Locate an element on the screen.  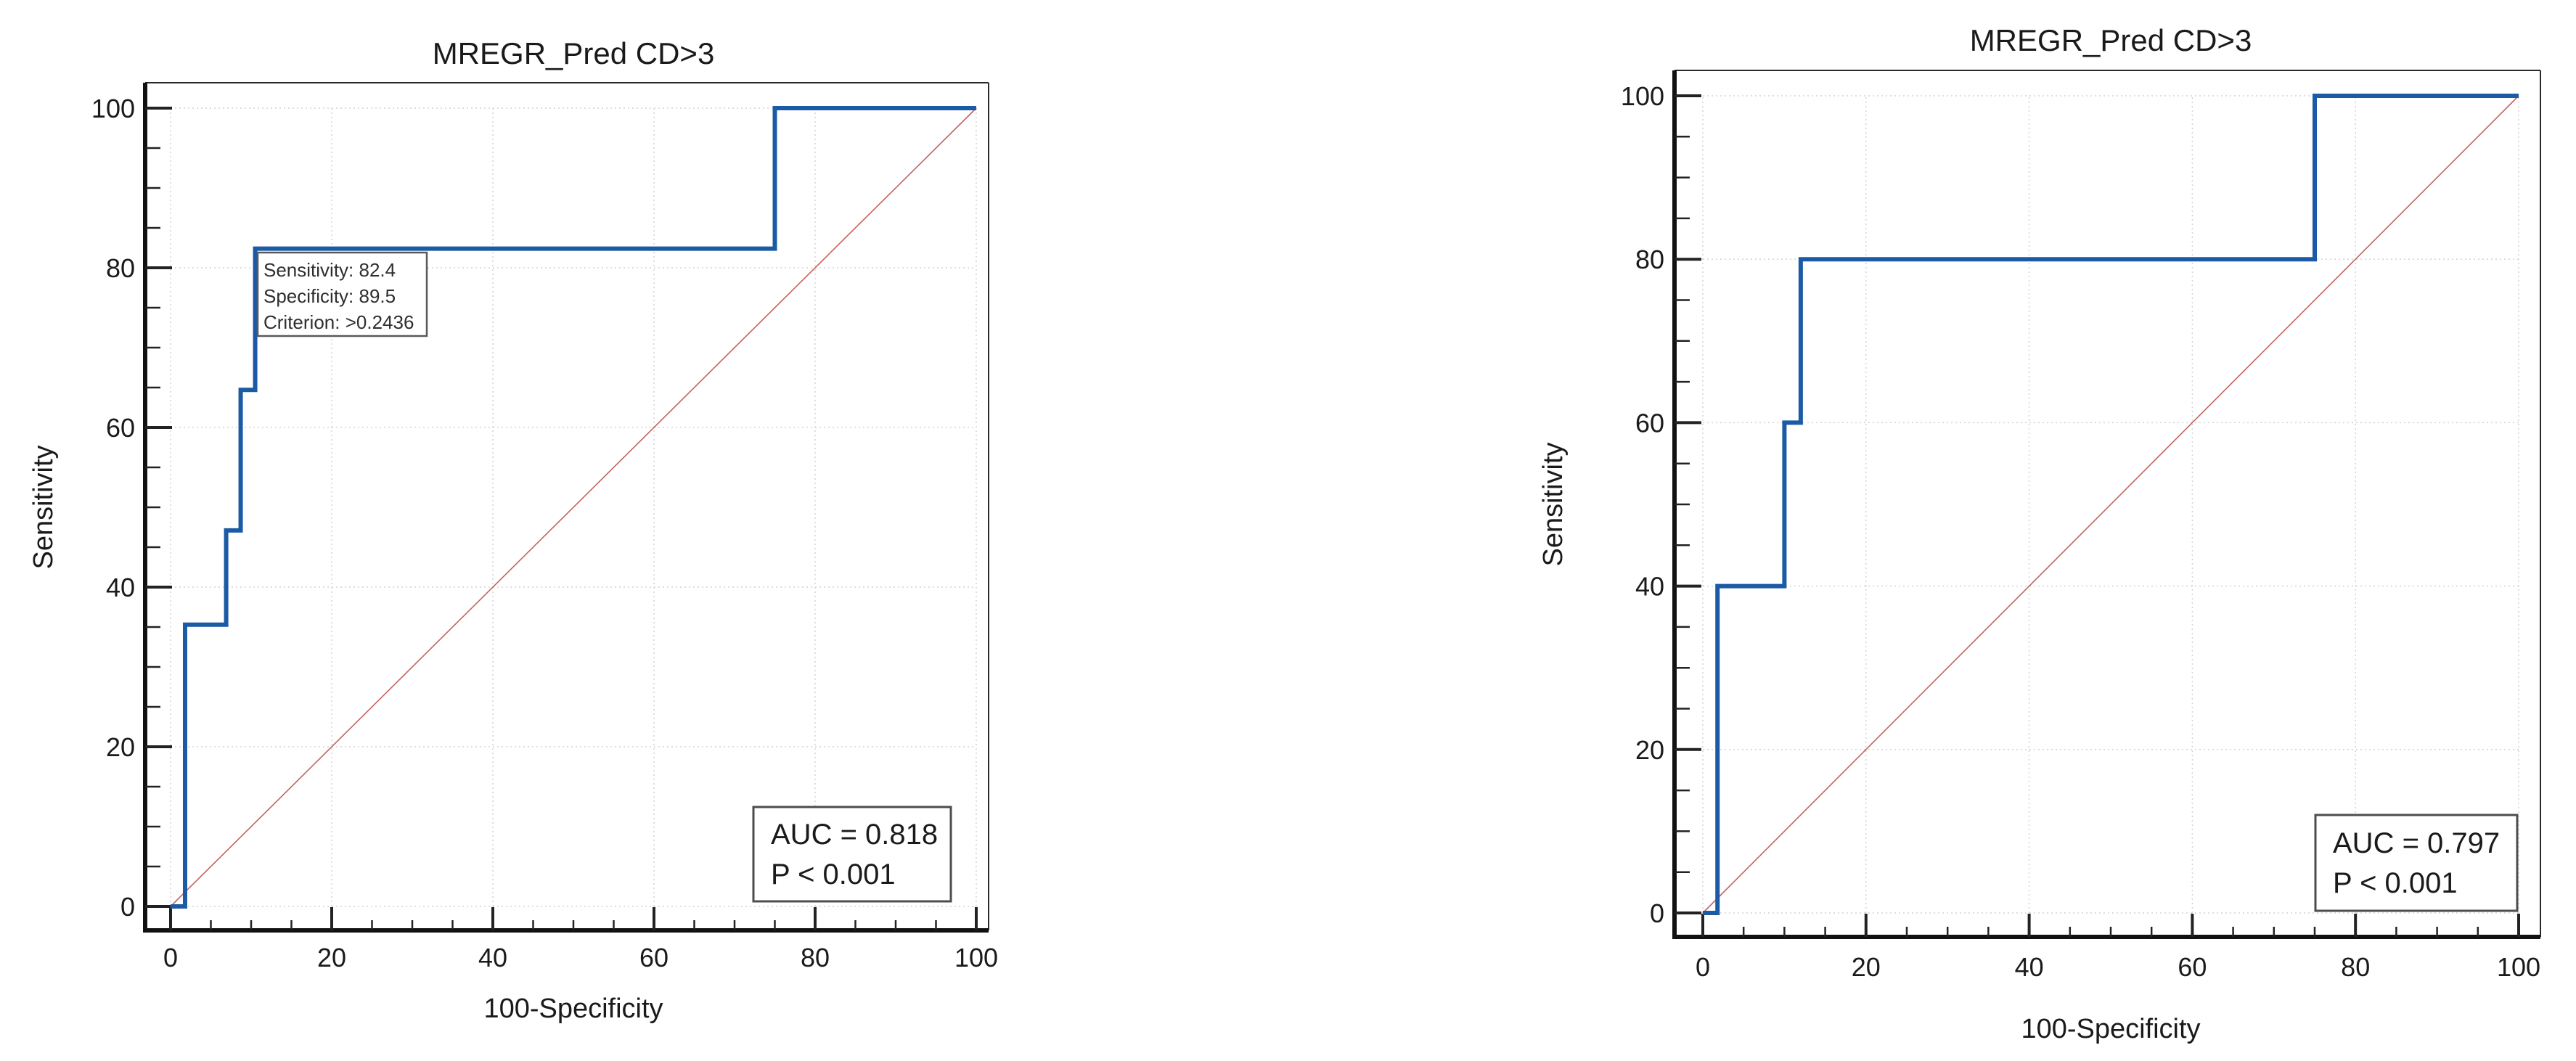
tooltip-specificity: Specificity: 89.5 is located at coordinates (330, 296).